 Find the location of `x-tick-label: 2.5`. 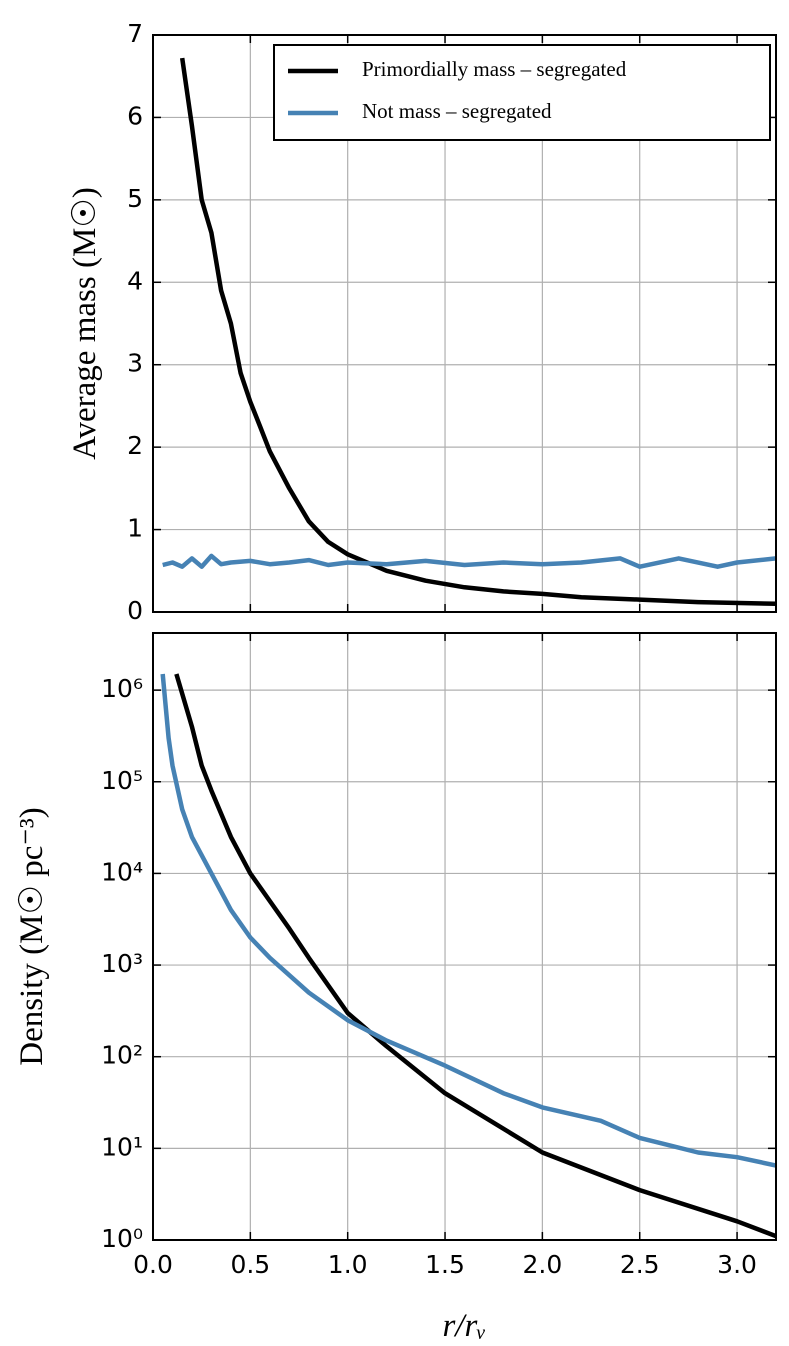

x-tick-label: 2.5 is located at coordinates (640, 1264).